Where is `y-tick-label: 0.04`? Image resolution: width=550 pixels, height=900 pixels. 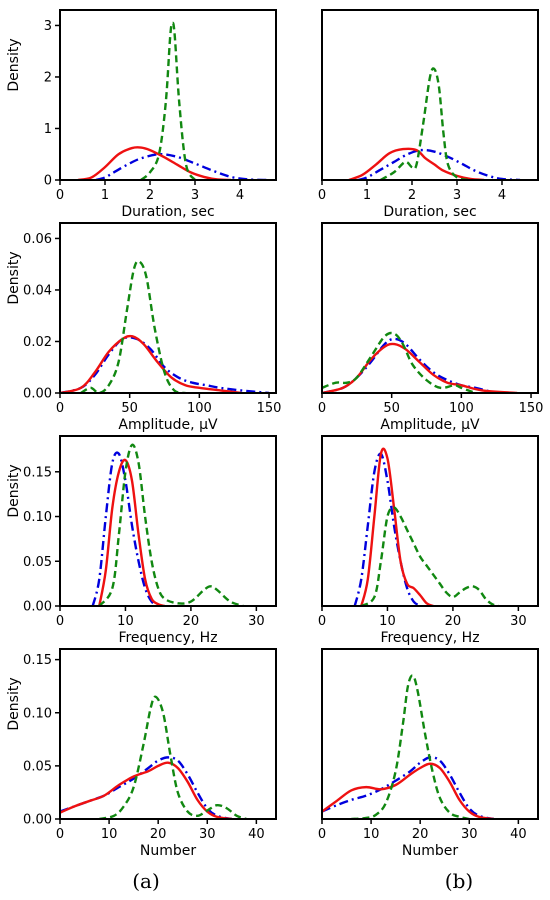 y-tick-label: 0.04 is located at coordinates (37, 290).